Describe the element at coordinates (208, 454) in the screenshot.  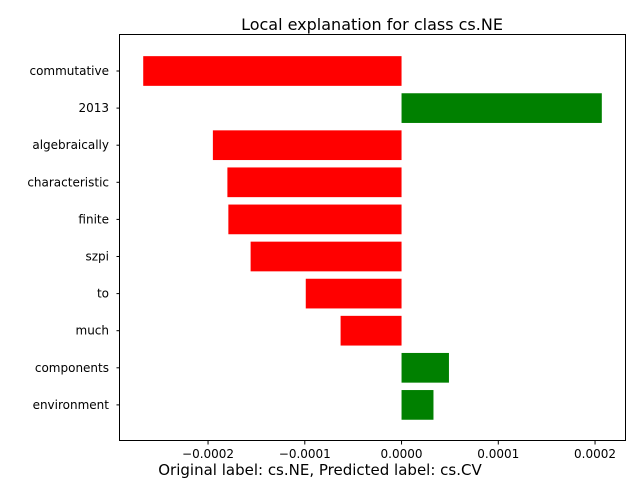
I see `x-tick-label: −0.0002` at that location.